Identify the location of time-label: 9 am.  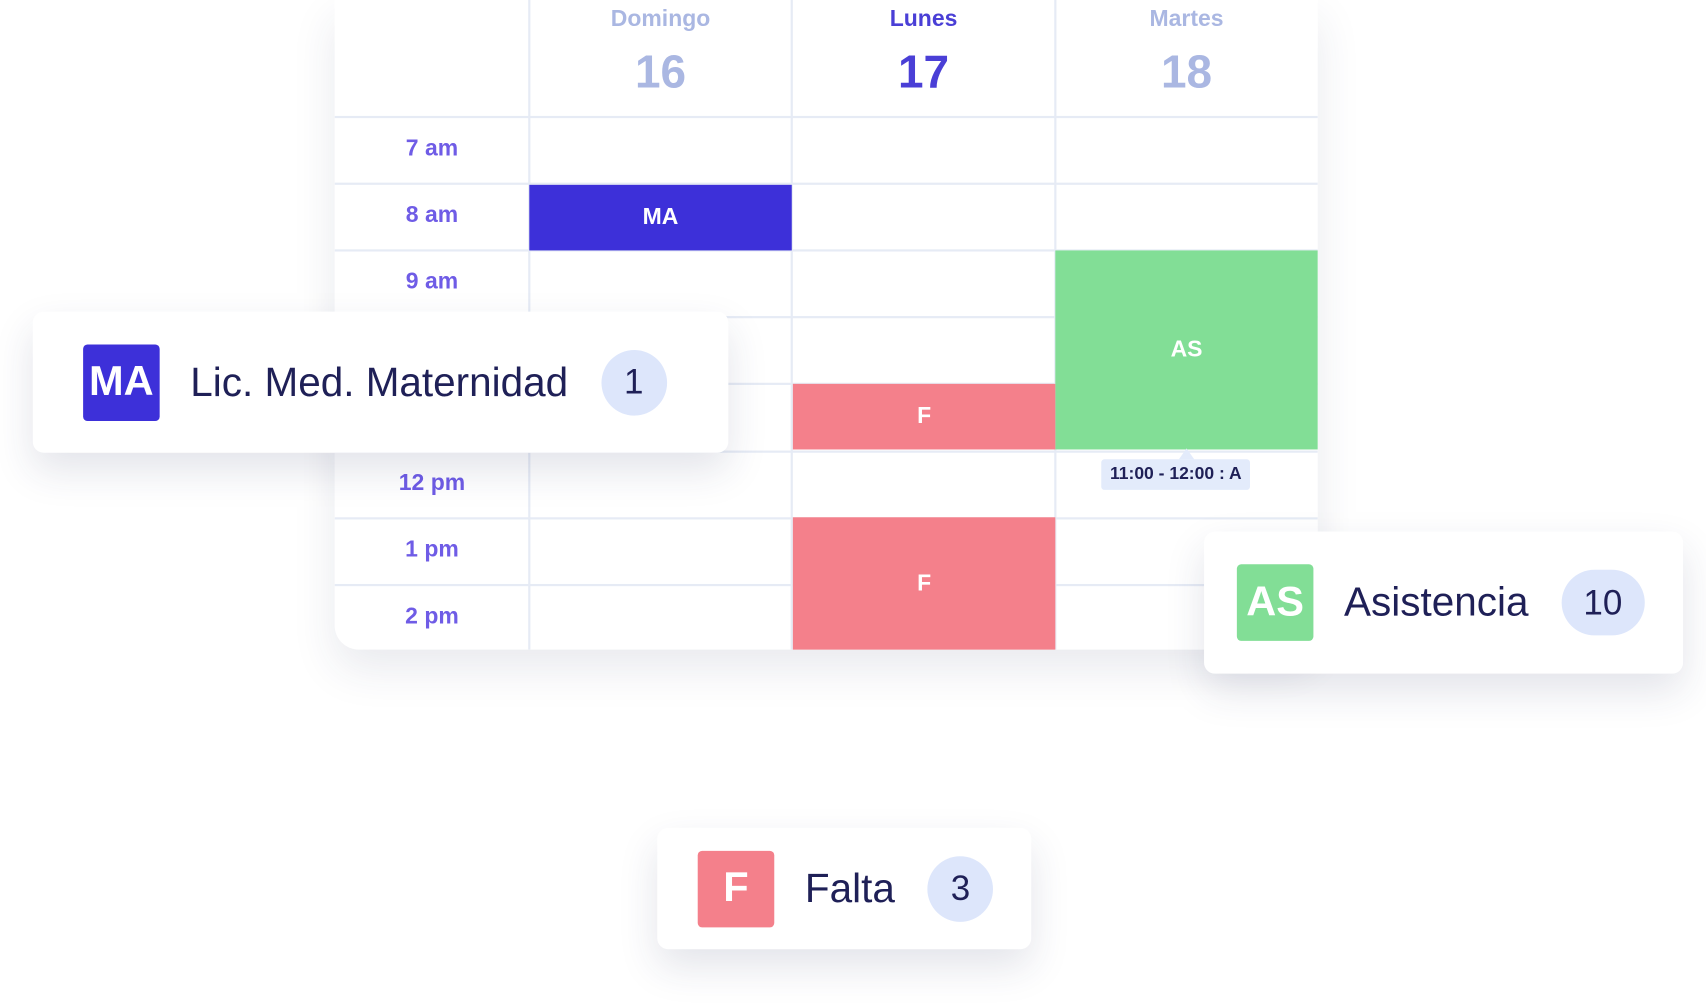
(432, 282).